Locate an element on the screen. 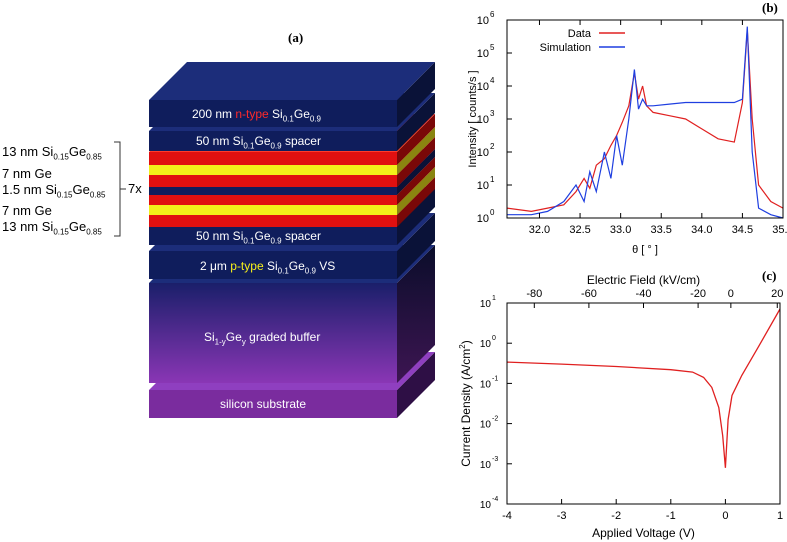 This screenshot has height=542, width=787. repeat-bracket is located at coordinates (120, 189).